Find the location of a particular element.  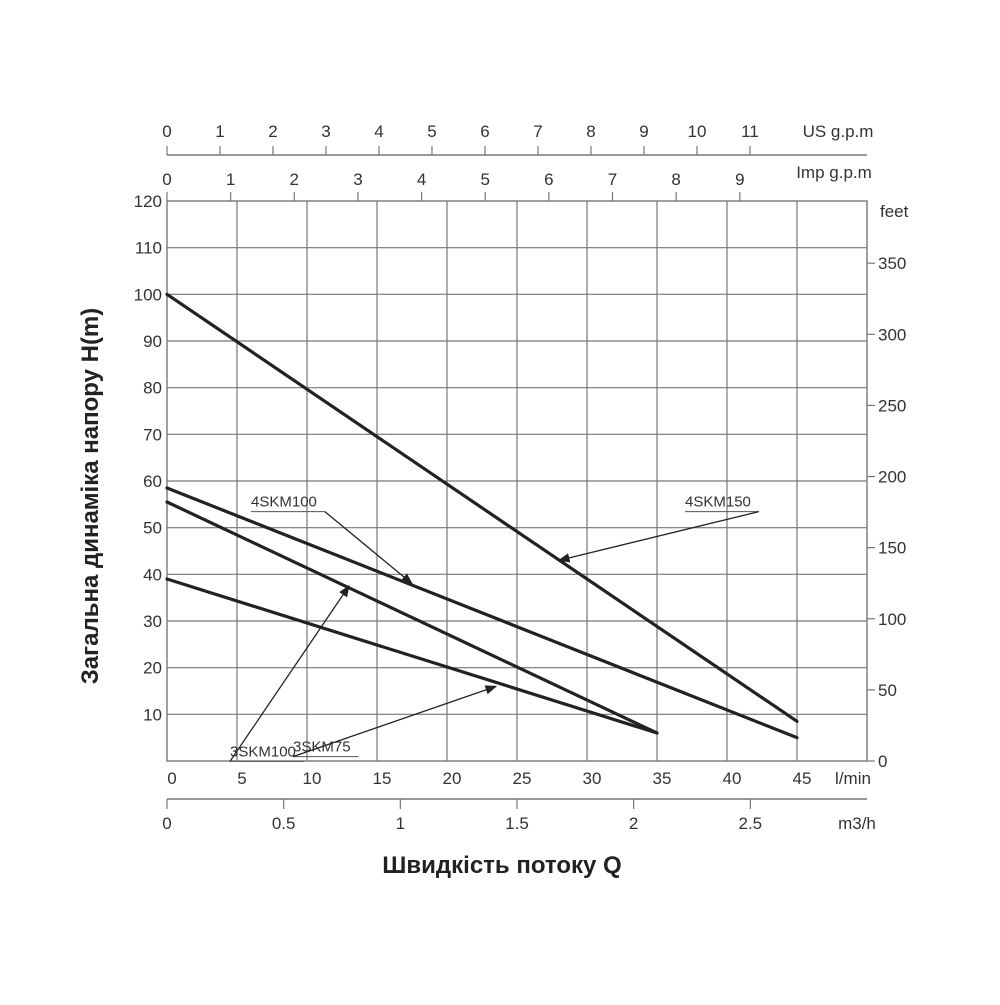

us-gpm-axis-tick-label: 4 is located at coordinates (378, 131).